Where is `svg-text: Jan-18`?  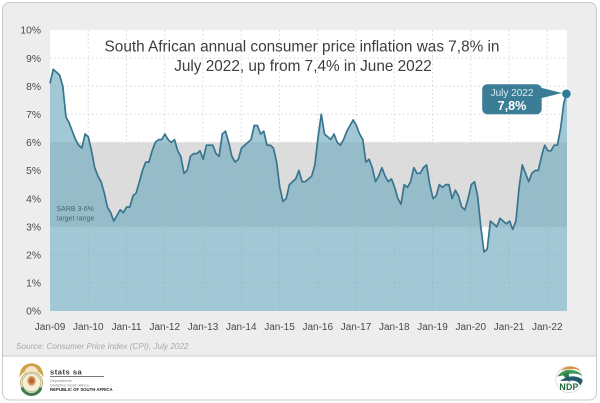
svg-text: Jan-18 is located at coordinates (394, 327).